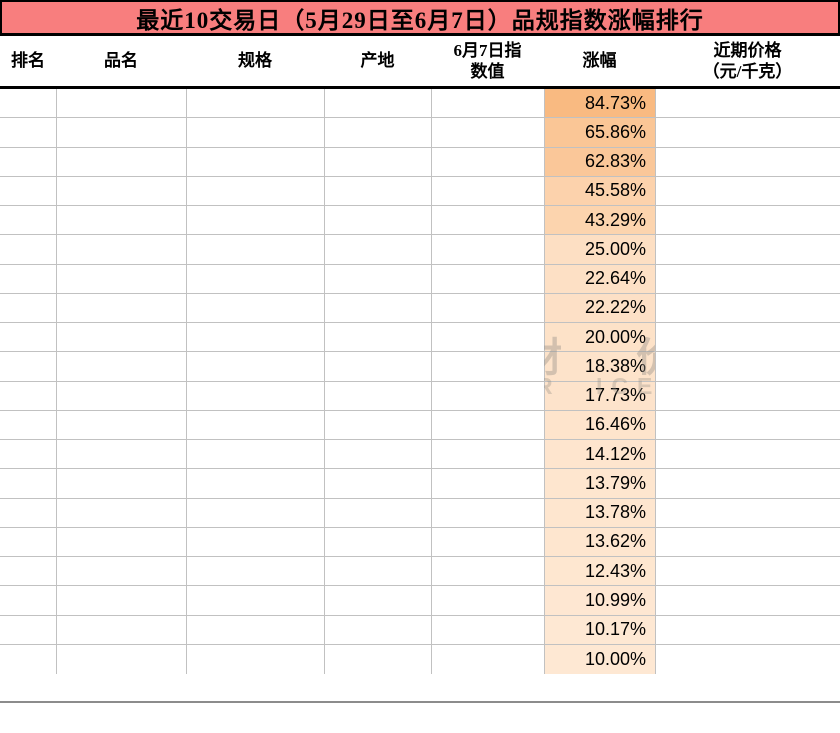 This screenshot has height=733, width=840. I want to click on cell-gain: 43.29%, so click(599, 220).